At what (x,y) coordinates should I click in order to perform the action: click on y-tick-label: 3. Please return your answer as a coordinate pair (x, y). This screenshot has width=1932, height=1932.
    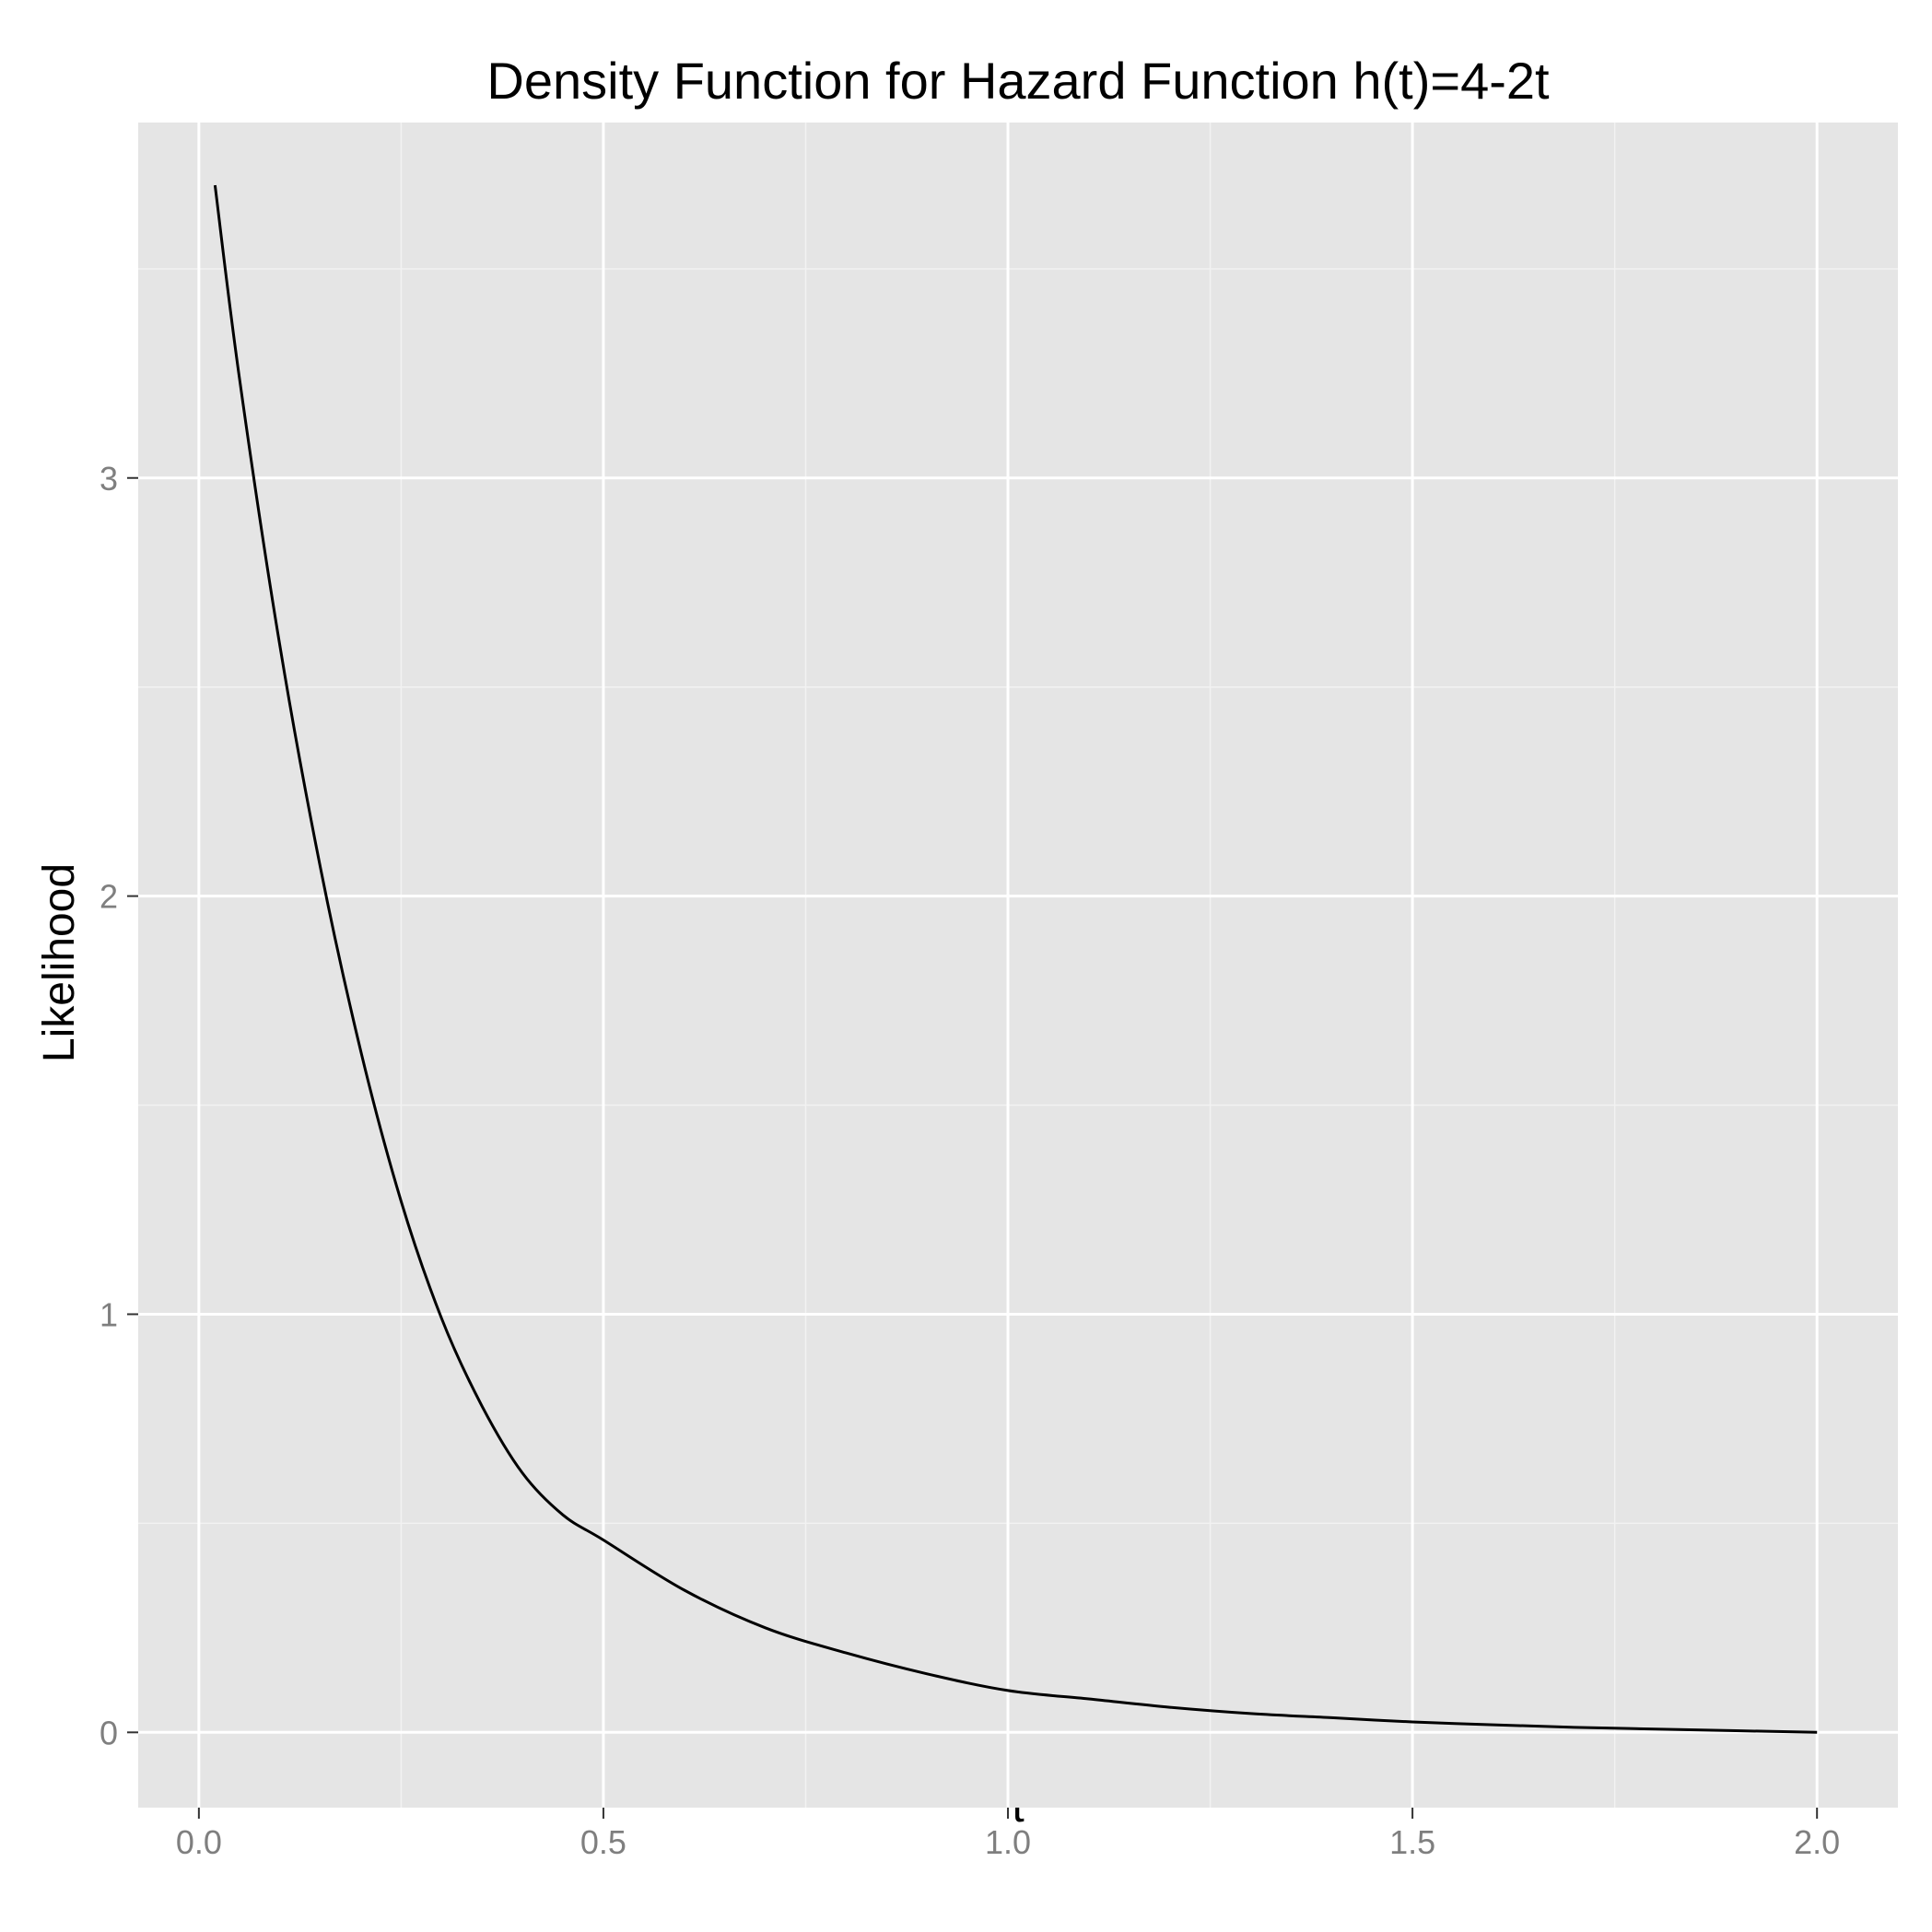
    Looking at the image, I should click on (109, 479).